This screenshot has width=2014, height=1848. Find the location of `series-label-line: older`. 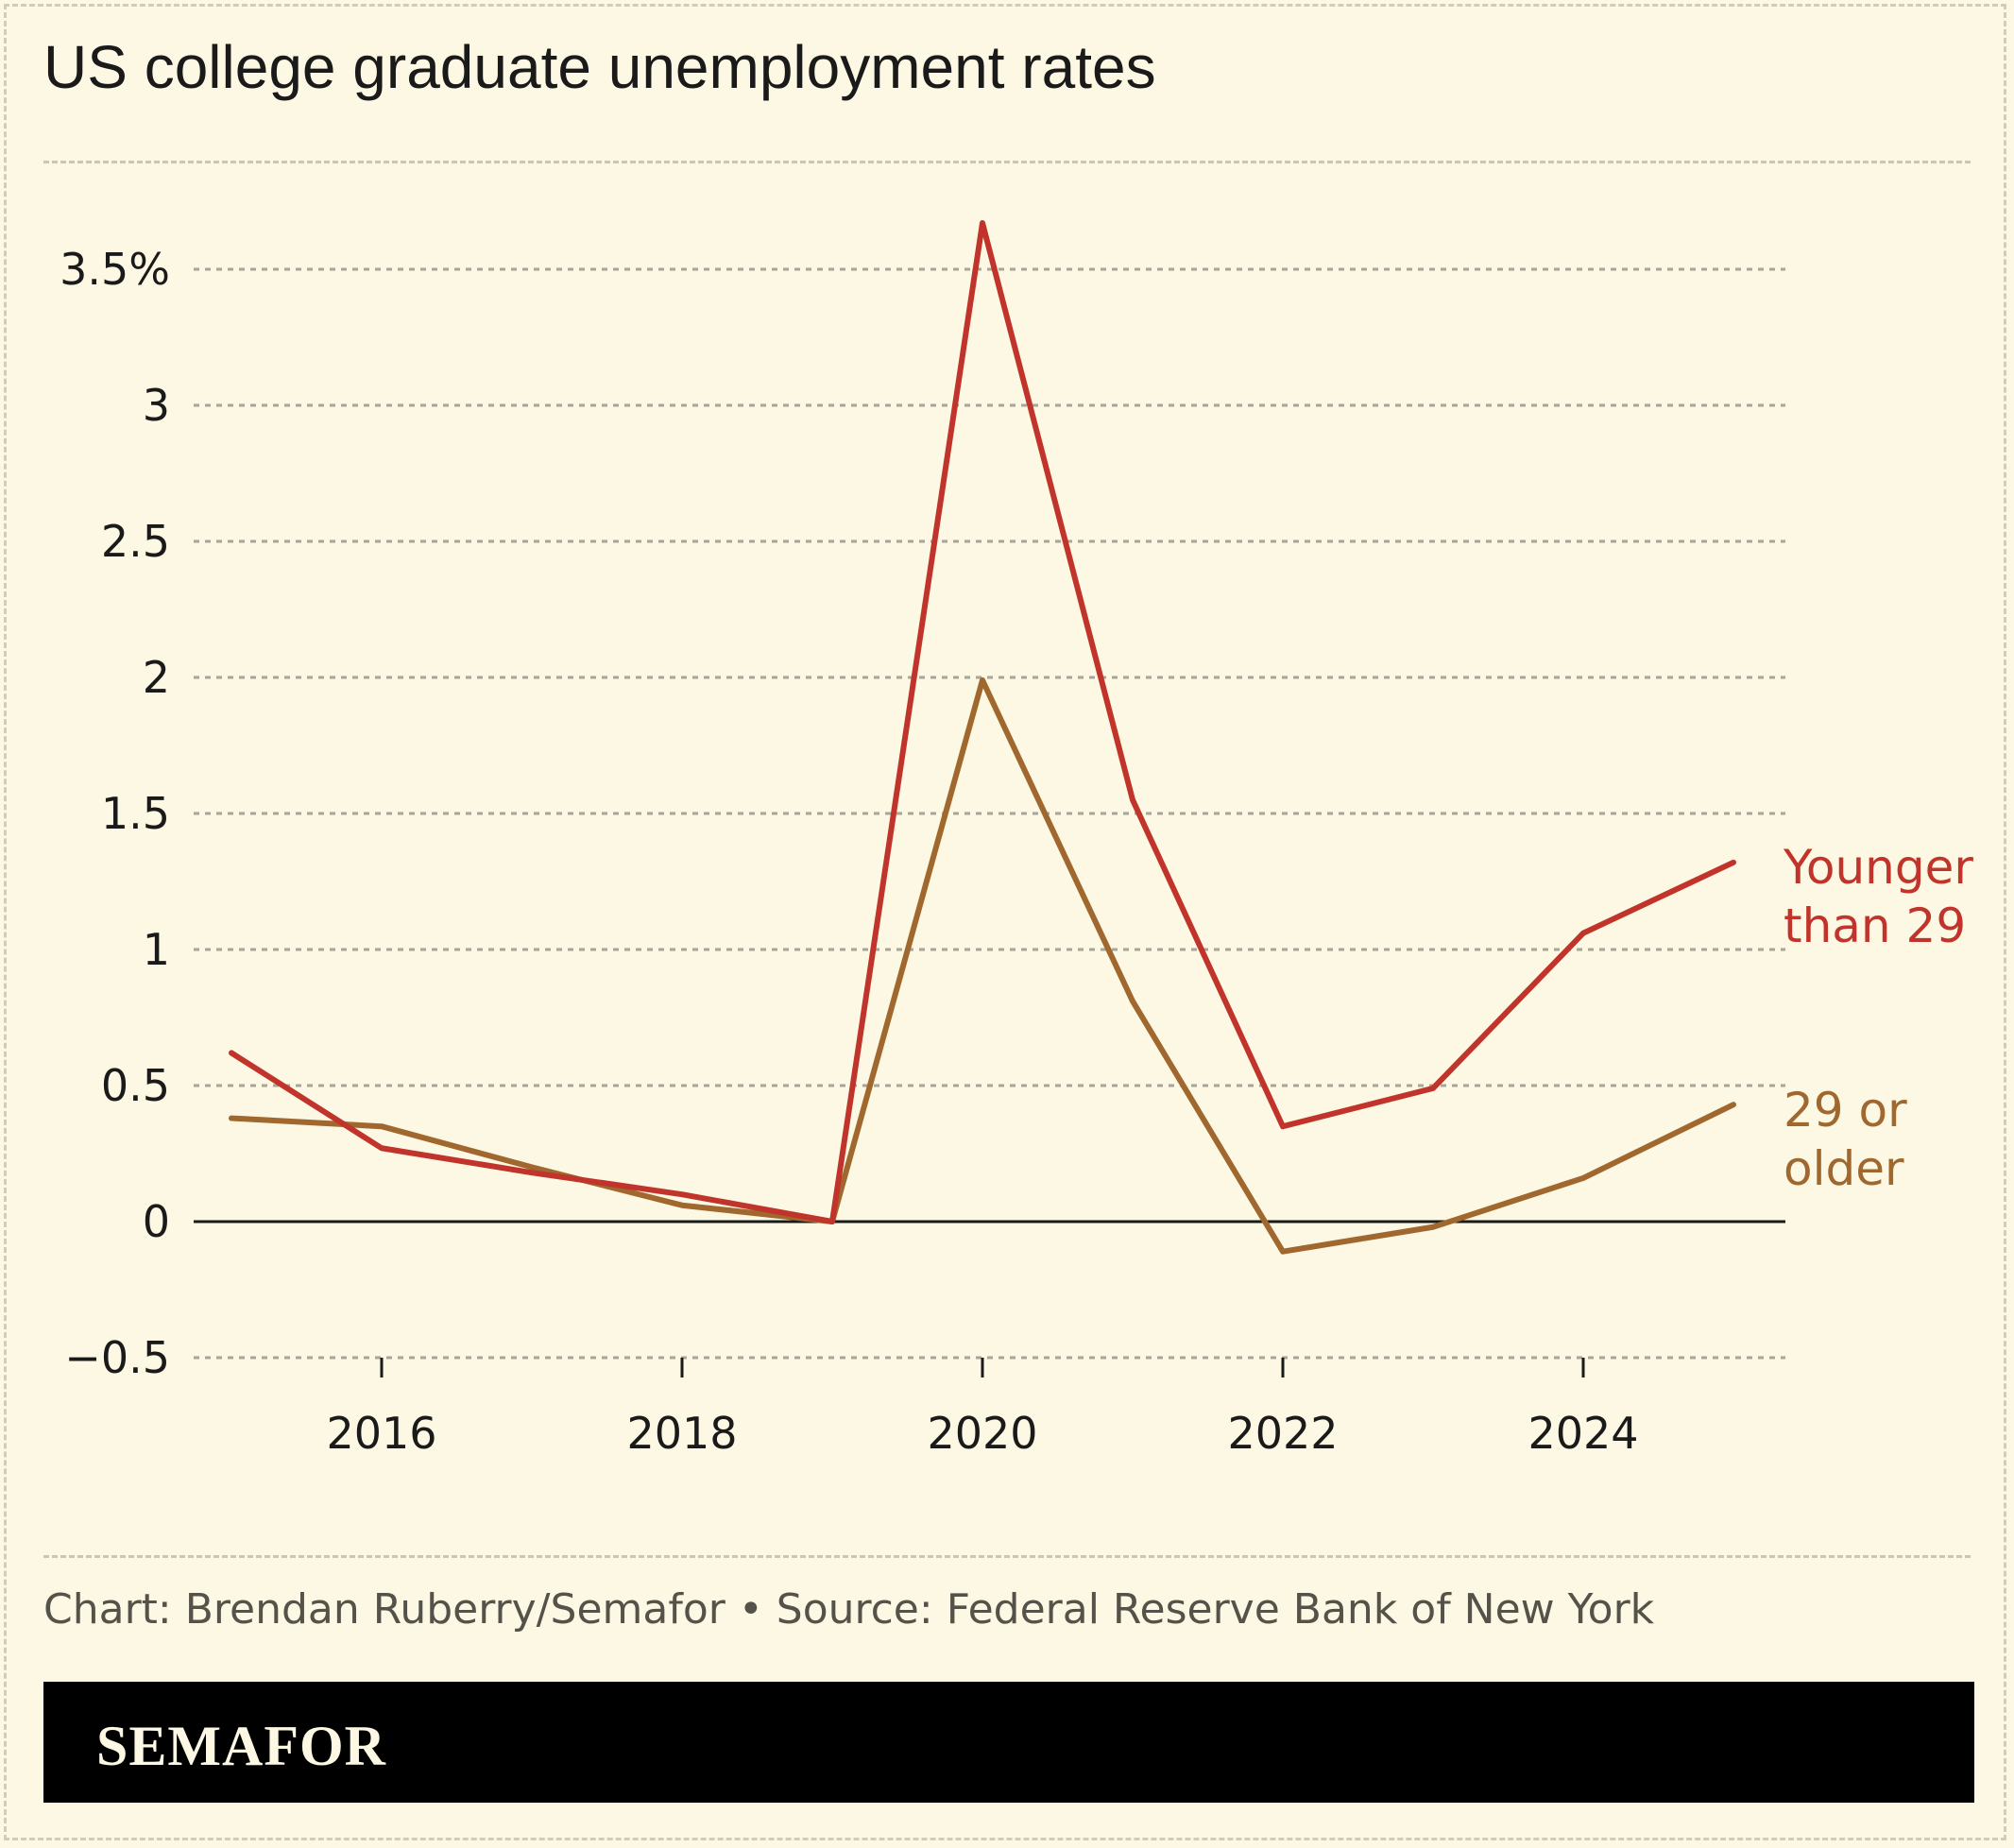

series-label-line: older is located at coordinates (1844, 1168).